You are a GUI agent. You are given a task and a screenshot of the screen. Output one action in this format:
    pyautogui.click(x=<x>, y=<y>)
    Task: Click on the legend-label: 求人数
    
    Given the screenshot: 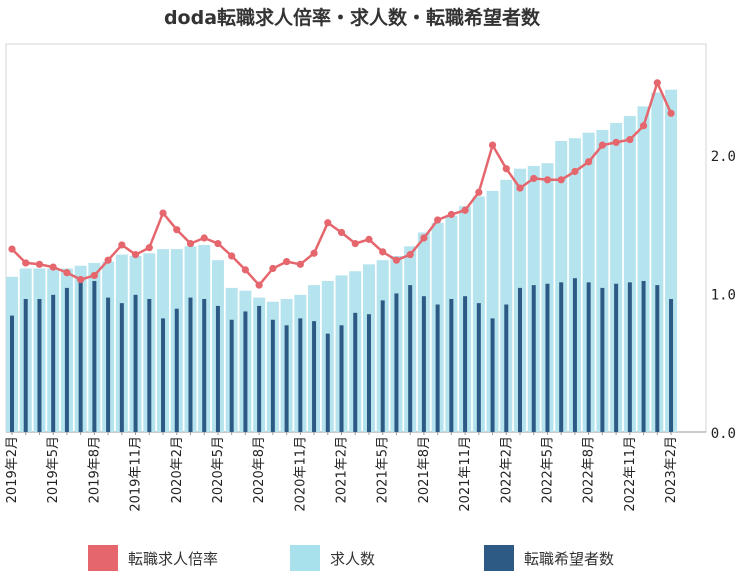 What is the action you would take?
    pyautogui.click(x=352, y=559)
    